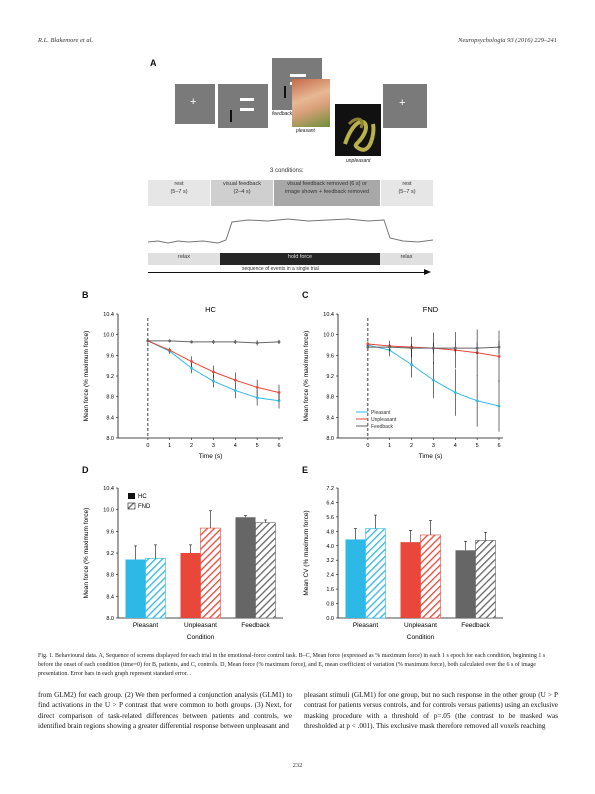 The width and height of the screenshot is (595, 794). Describe the element at coordinates (306, 552) in the screenshot. I see `chart-e-y-label: Mean CV (% maximum force)` at that location.